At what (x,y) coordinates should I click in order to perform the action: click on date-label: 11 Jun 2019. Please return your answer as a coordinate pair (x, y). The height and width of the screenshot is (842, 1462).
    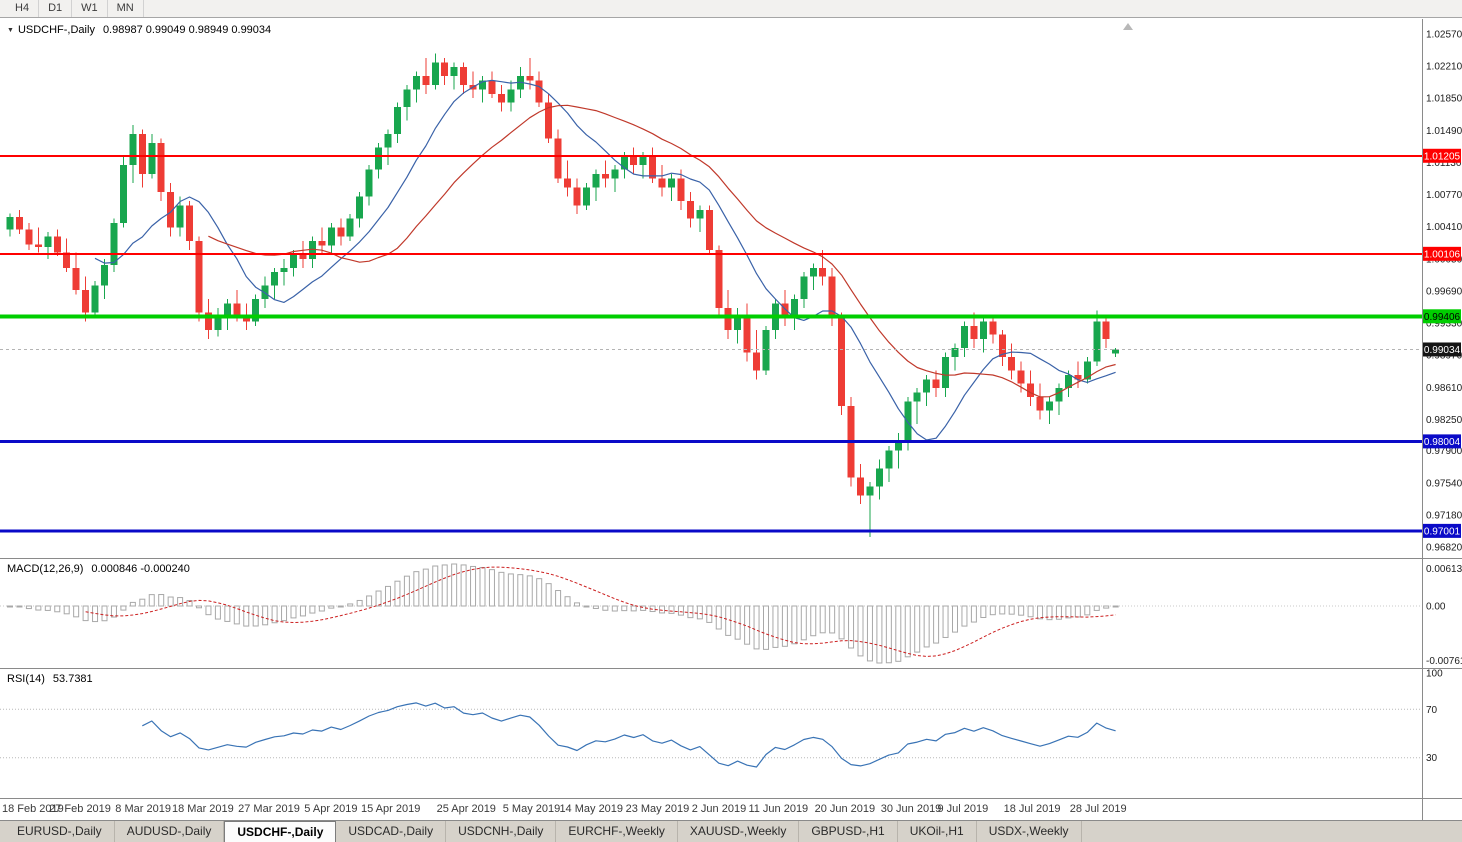
    Looking at the image, I should click on (778, 809).